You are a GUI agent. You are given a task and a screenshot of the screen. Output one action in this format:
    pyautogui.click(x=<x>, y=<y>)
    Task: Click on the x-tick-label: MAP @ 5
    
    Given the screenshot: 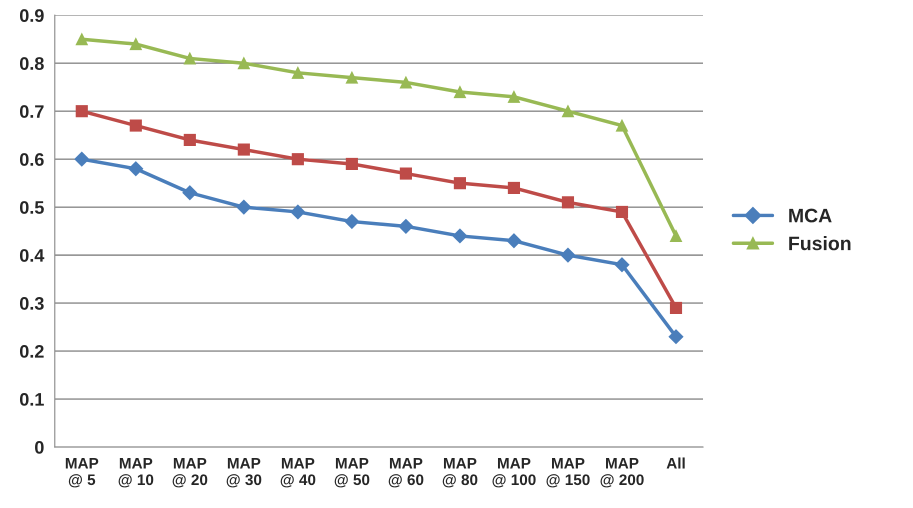 What is the action you would take?
    pyautogui.click(x=82, y=473)
    